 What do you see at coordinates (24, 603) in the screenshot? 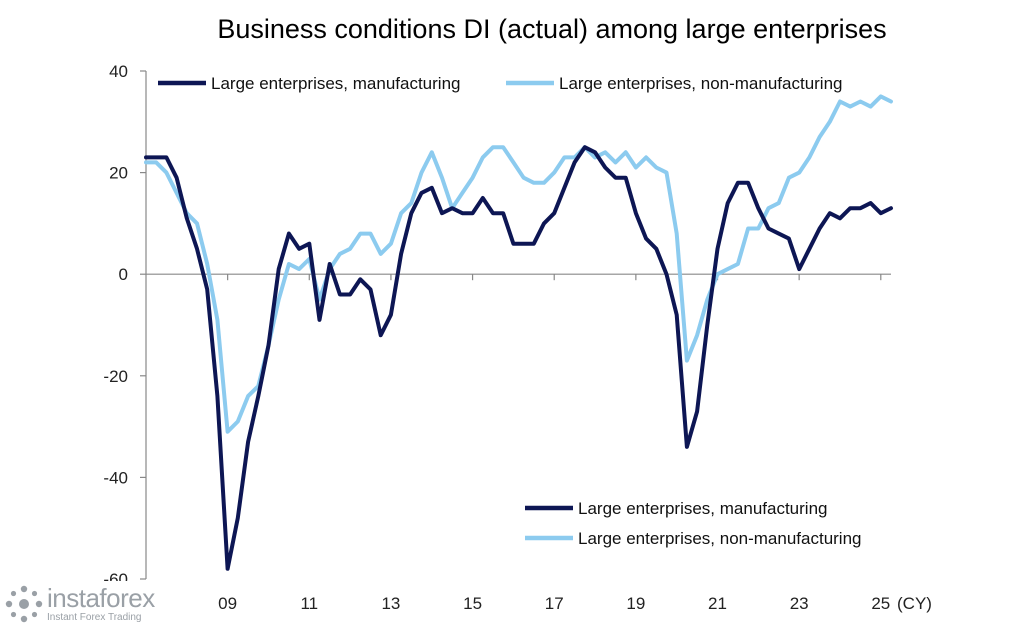
I see `instaforex-logo-icon` at bounding box center [24, 603].